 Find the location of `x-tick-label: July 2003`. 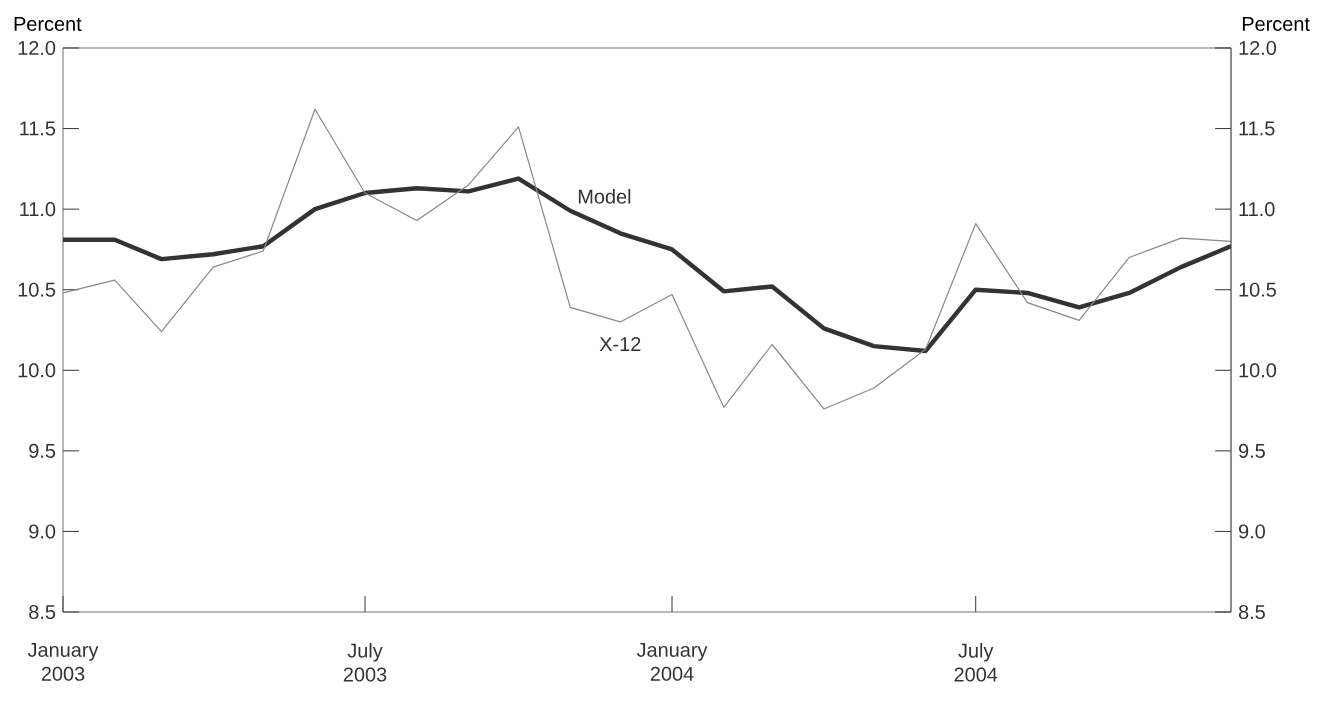

x-tick-label: July 2003 is located at coordinates (365, 662).